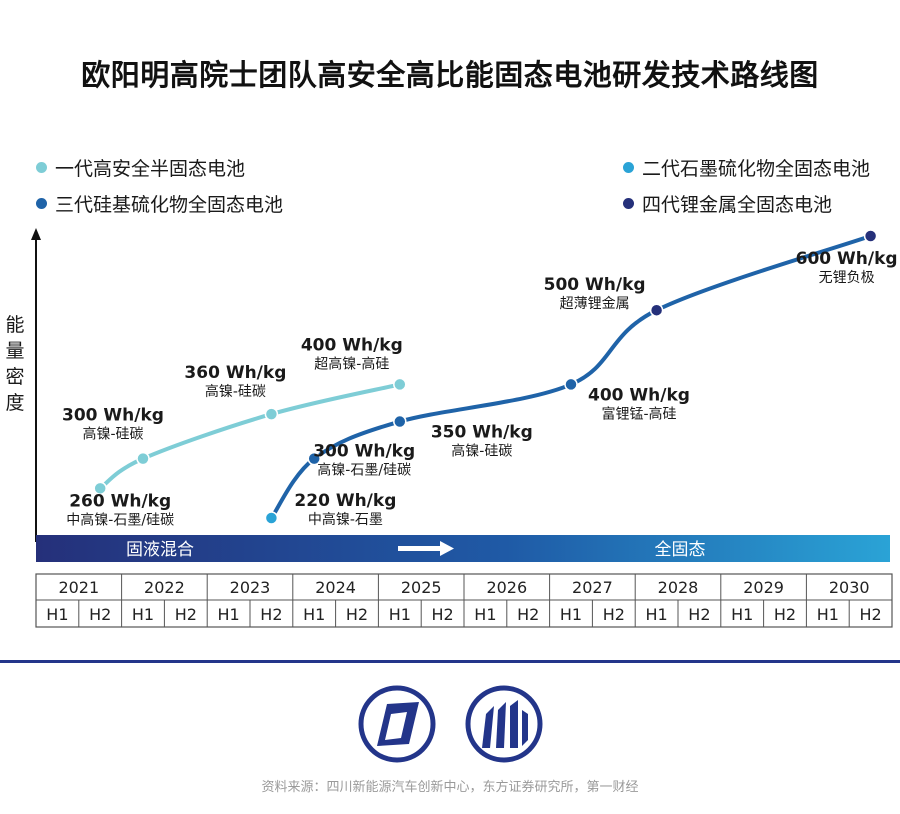 The height and width of the screenshot is (814, 900). Describe the element at coordinates (36, 385) in the screenshot. I see `chart-axes` at that location.